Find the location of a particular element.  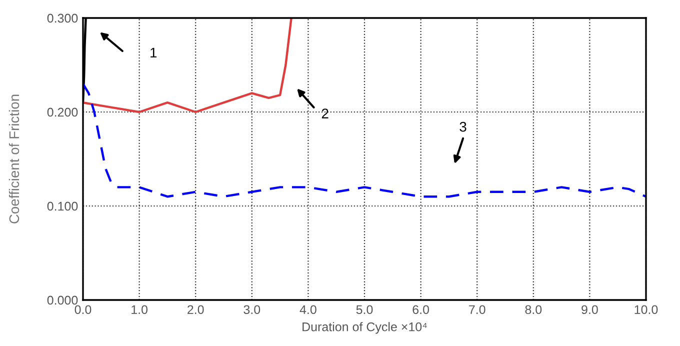

y-tick-label: 0.200 is located at coordinates (62, 112).